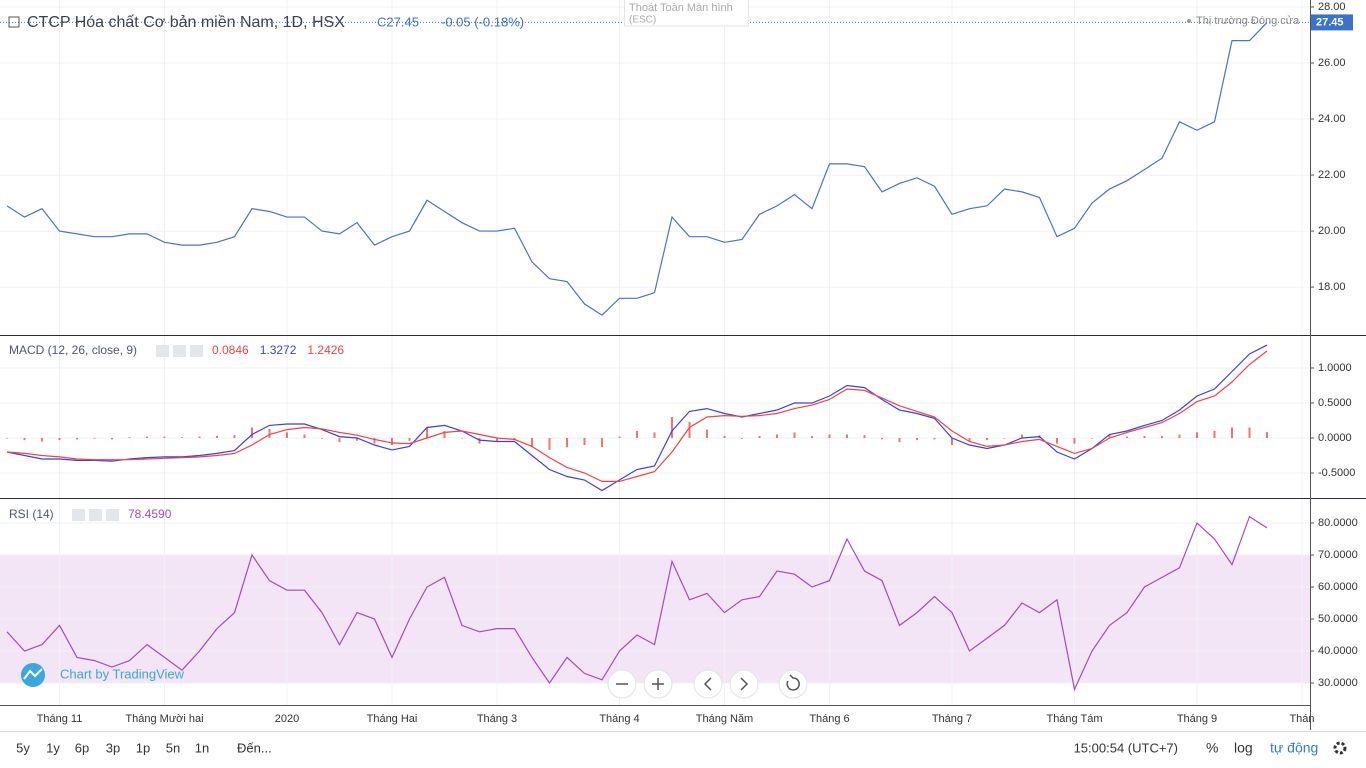 This screenshot has height=768, width=1366. Describe the element at coordinates (744, 684) in the screenshot. I see `scroll-right-button` at that location.